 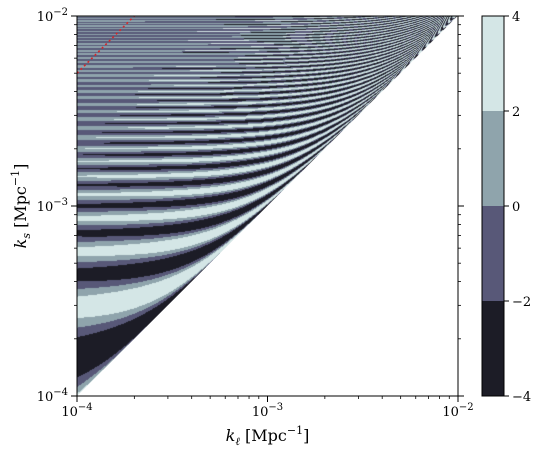 What do you see at coordinates (521, 397) in the screenshot?
I see `colorbar-tick-label: −4` at bounding box center [521, 397].